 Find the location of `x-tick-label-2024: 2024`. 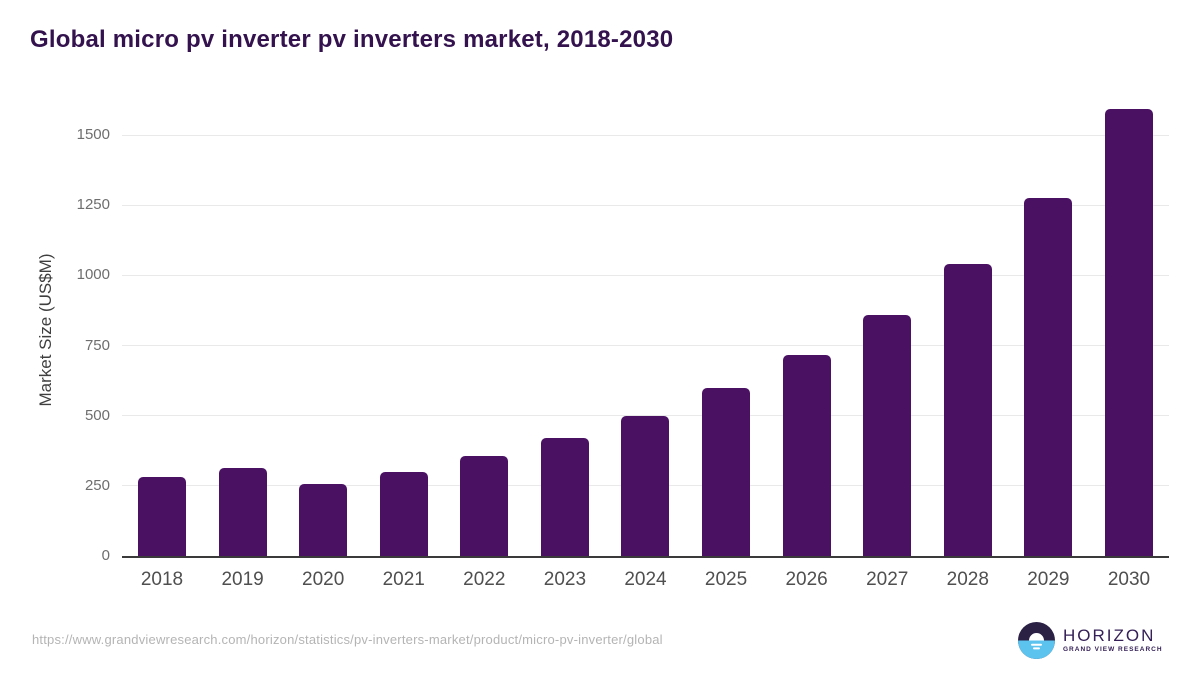

x-tick-label-2024: 2024 is located at coordinates (645, 579).